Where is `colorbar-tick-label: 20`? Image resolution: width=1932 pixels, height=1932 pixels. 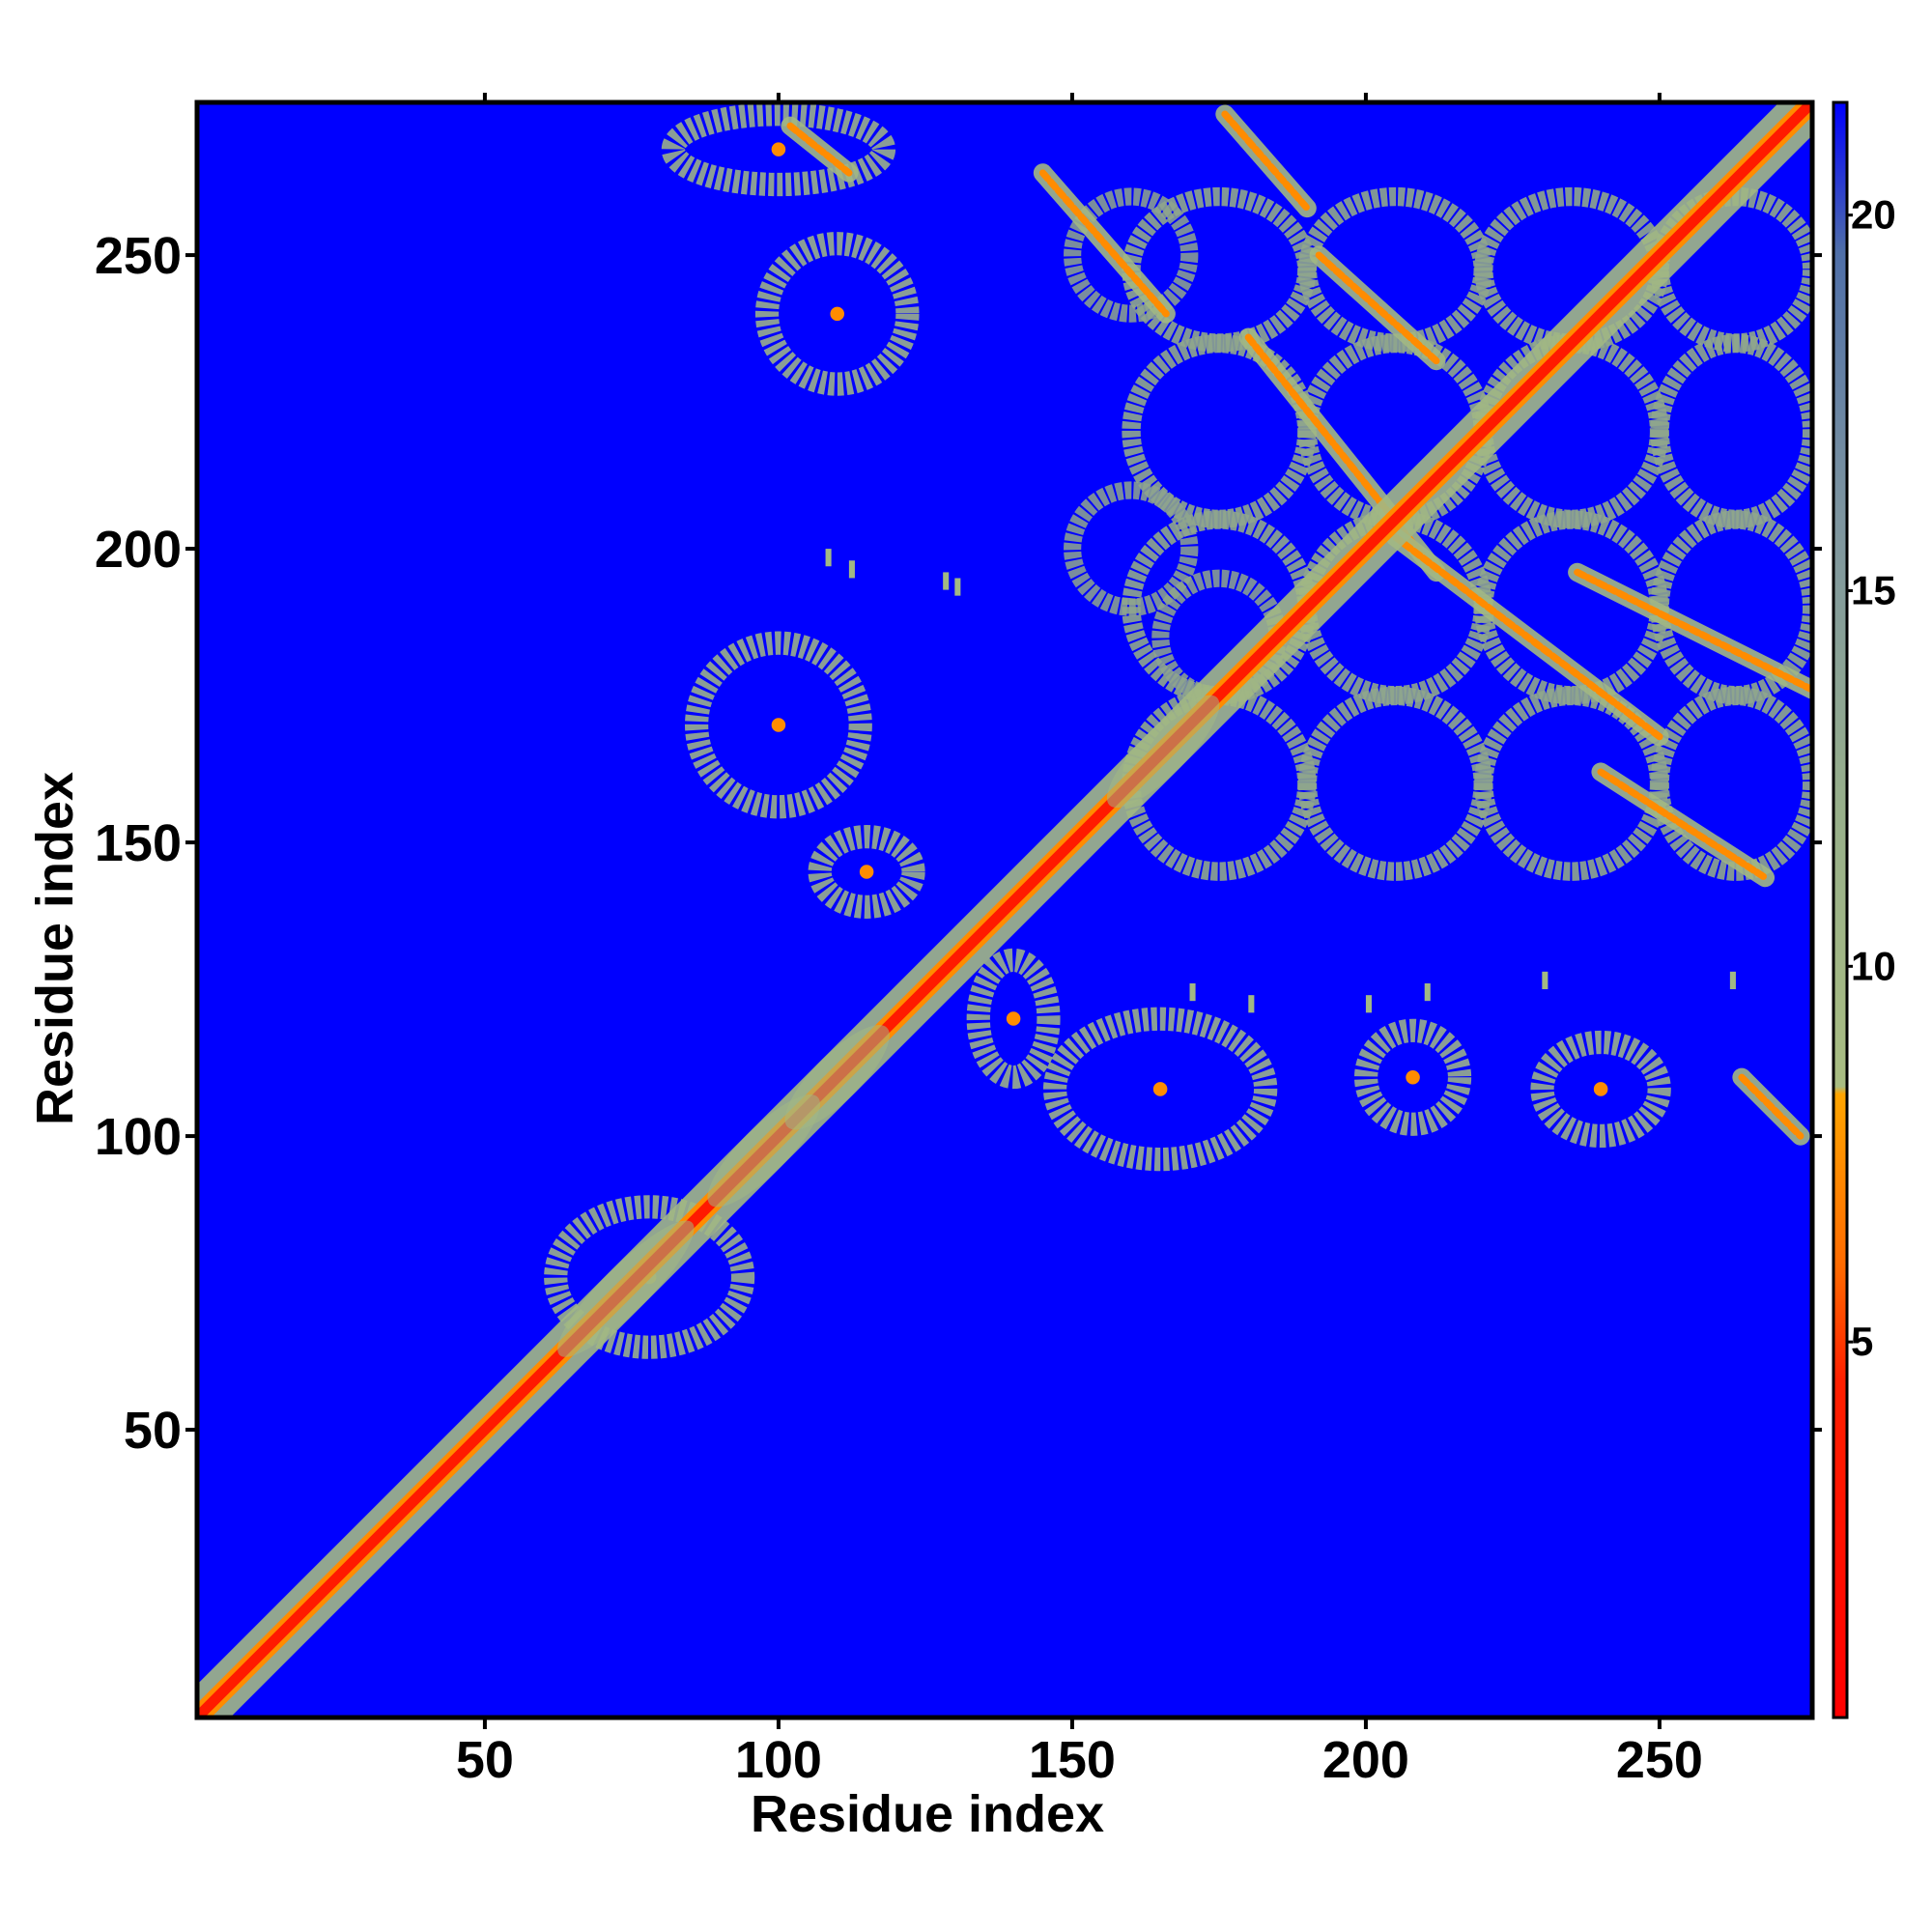 colorbar-tick-label: 20 is located at coordinates (1873, 215).